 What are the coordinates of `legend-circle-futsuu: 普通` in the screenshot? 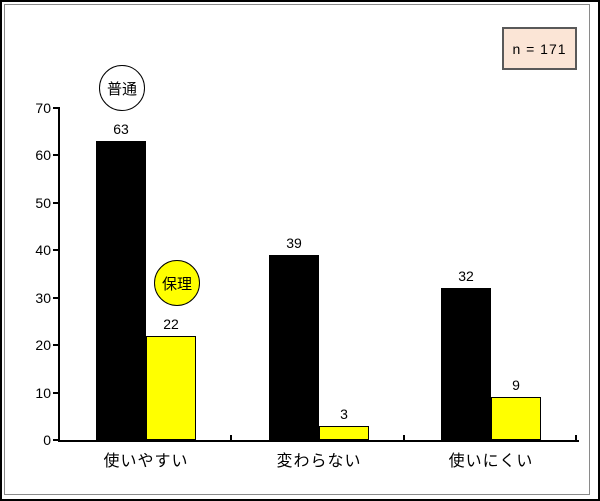 It's located at (122, 88).